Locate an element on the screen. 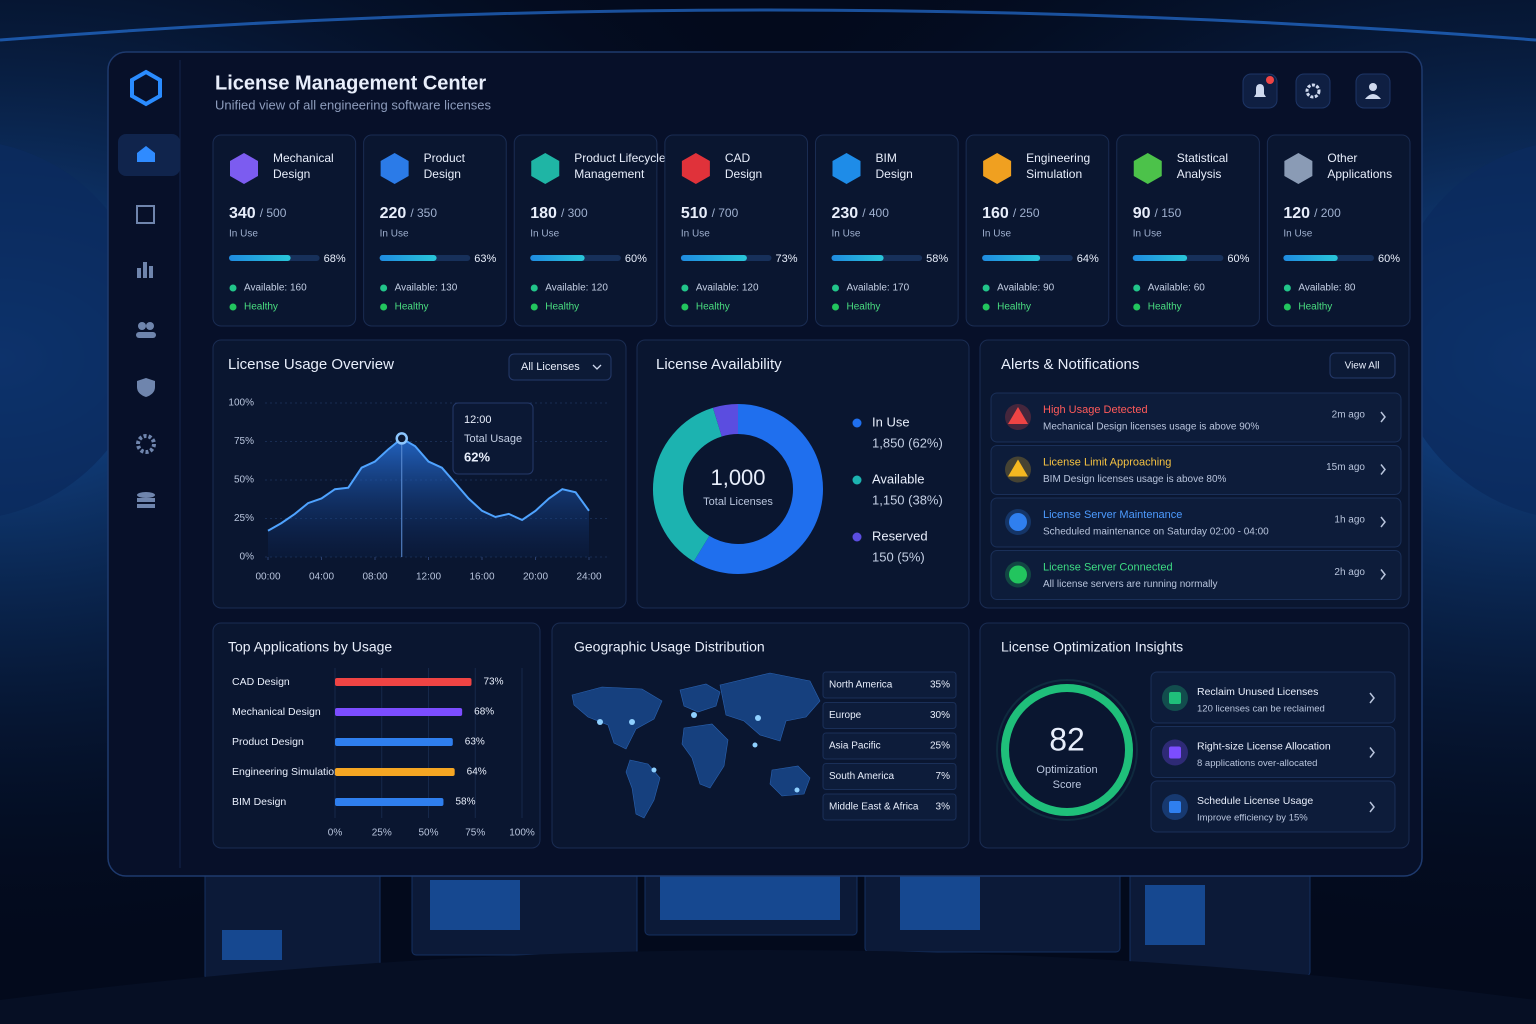 The image size is (1536, 1024). settings-button is located at coordinates (1313, 91).